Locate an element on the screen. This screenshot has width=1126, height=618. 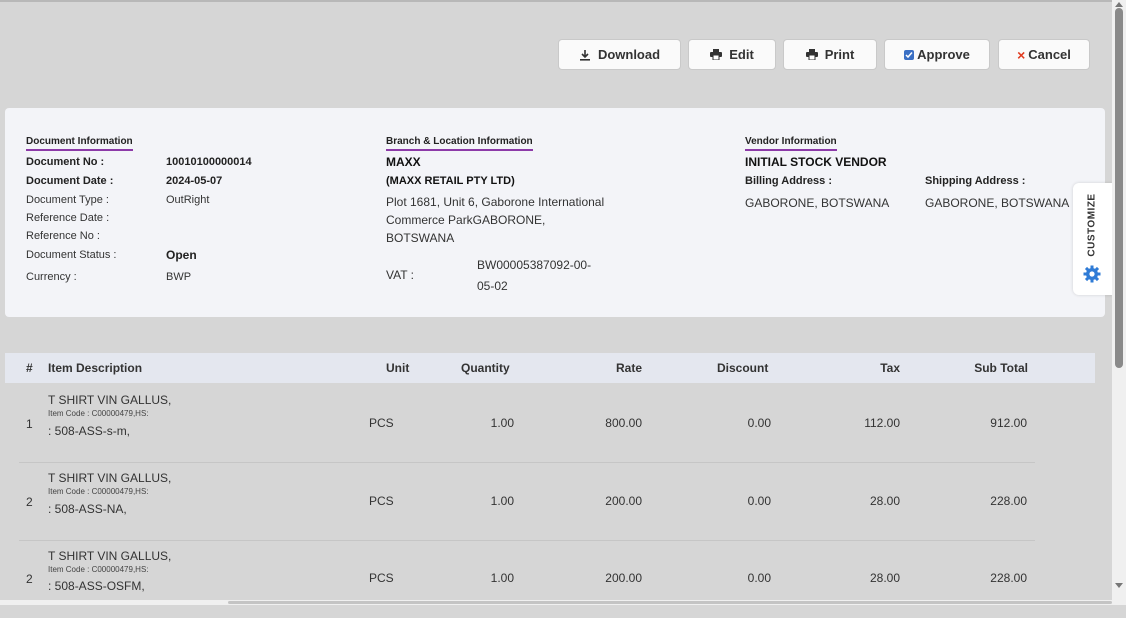
scroll-up-arrow-icon is located at coordinates (1119, 4).